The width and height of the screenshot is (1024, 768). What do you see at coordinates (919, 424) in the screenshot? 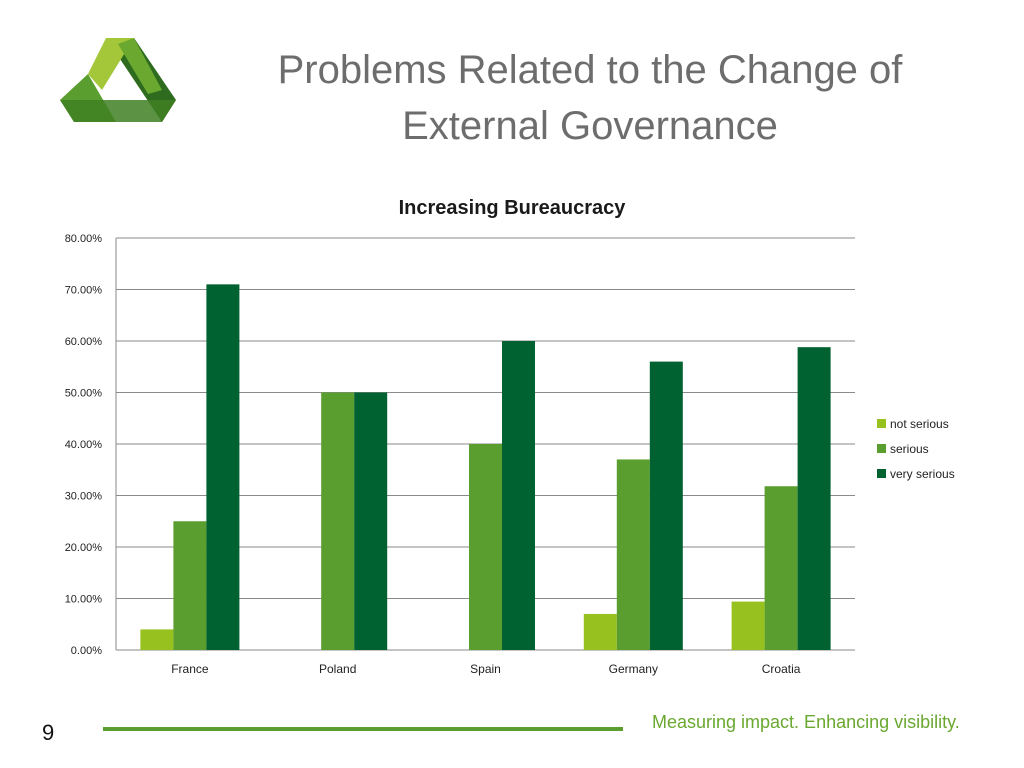
I see `legend-label: not serious` at bounding box center [919, 424].